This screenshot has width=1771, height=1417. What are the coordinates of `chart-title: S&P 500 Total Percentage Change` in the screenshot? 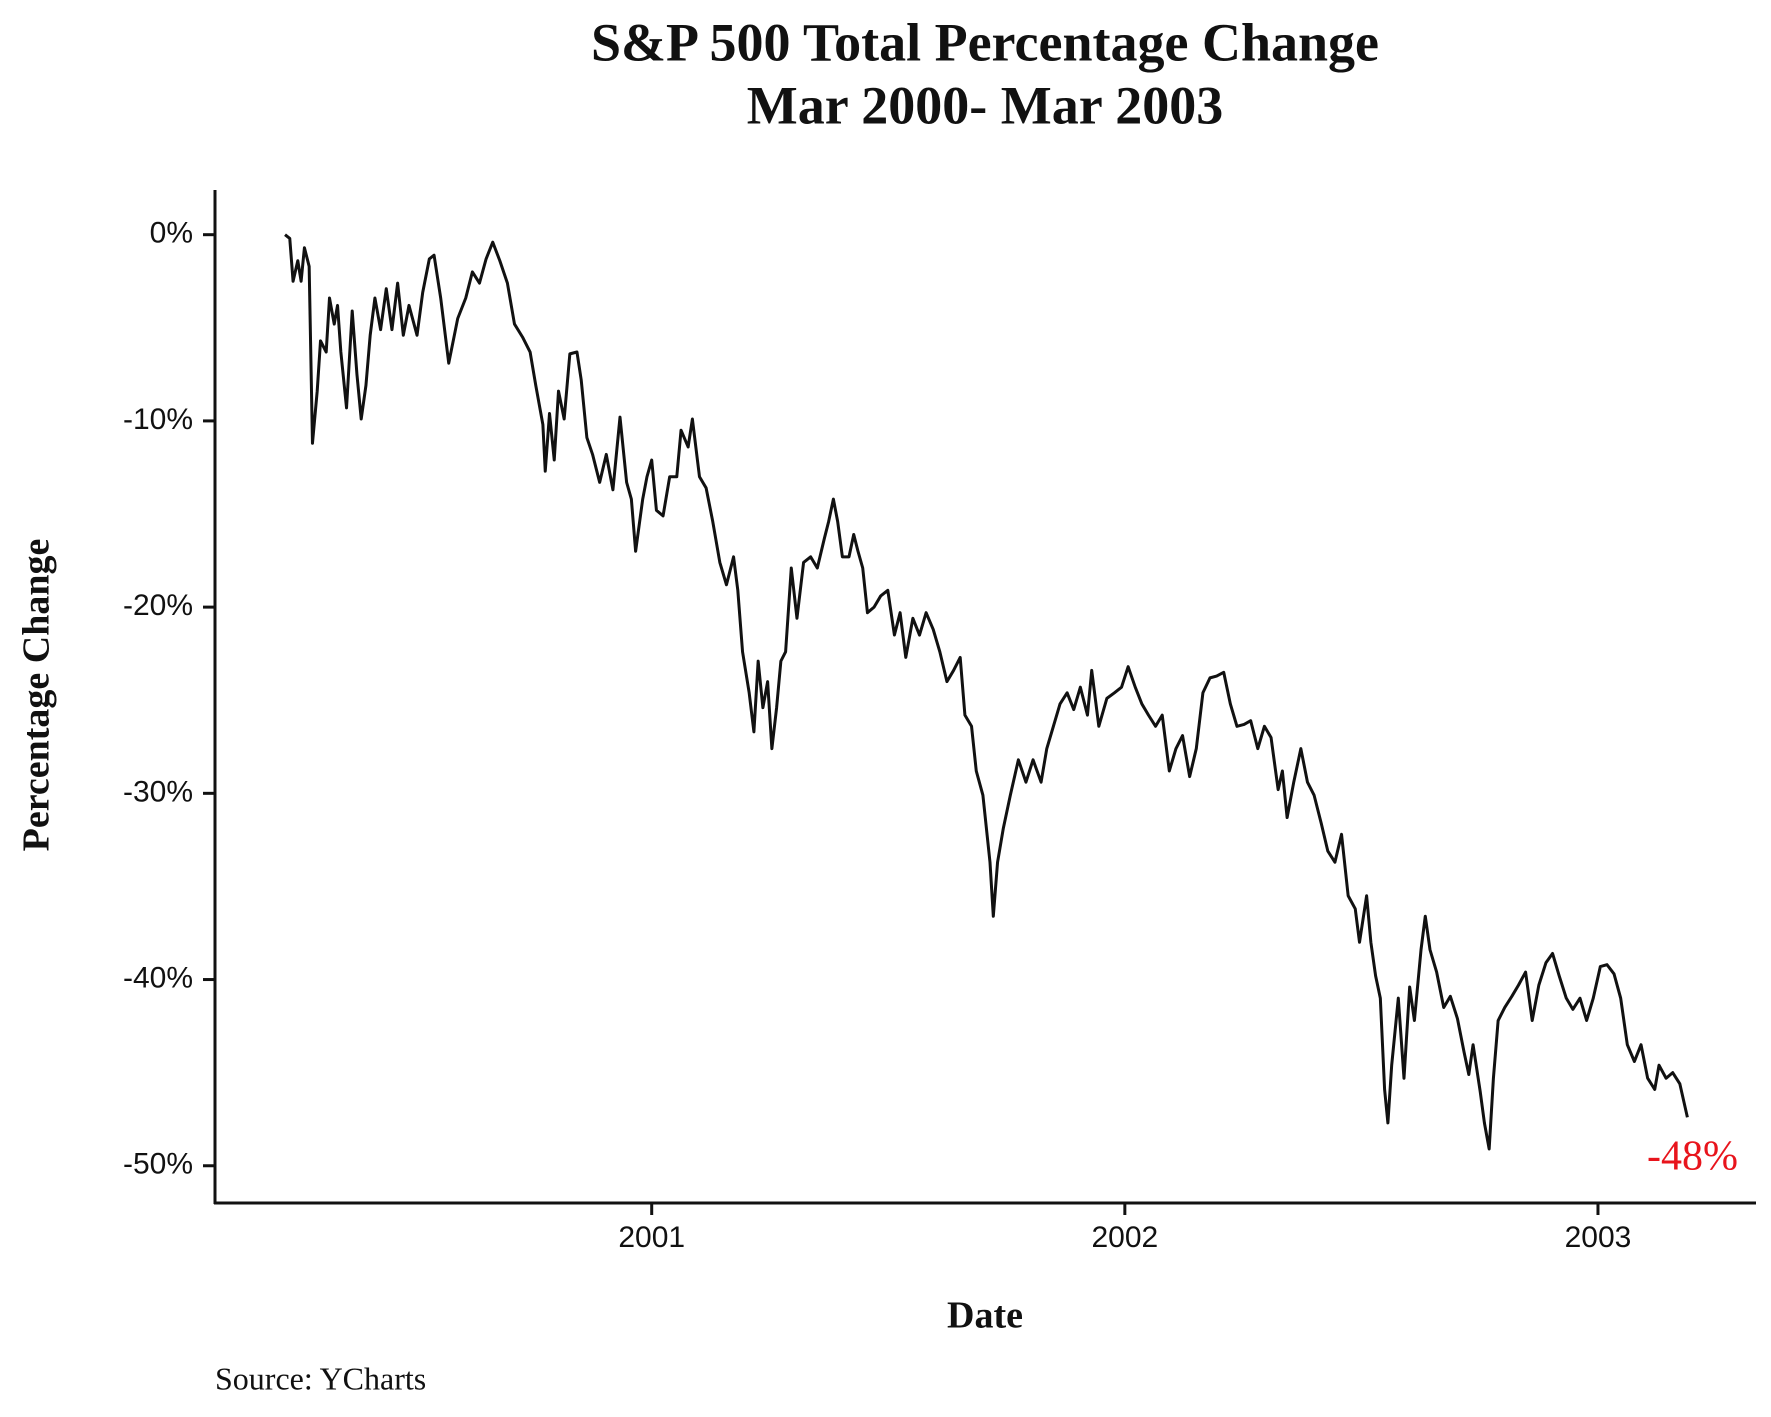 It's located at (985, 42).